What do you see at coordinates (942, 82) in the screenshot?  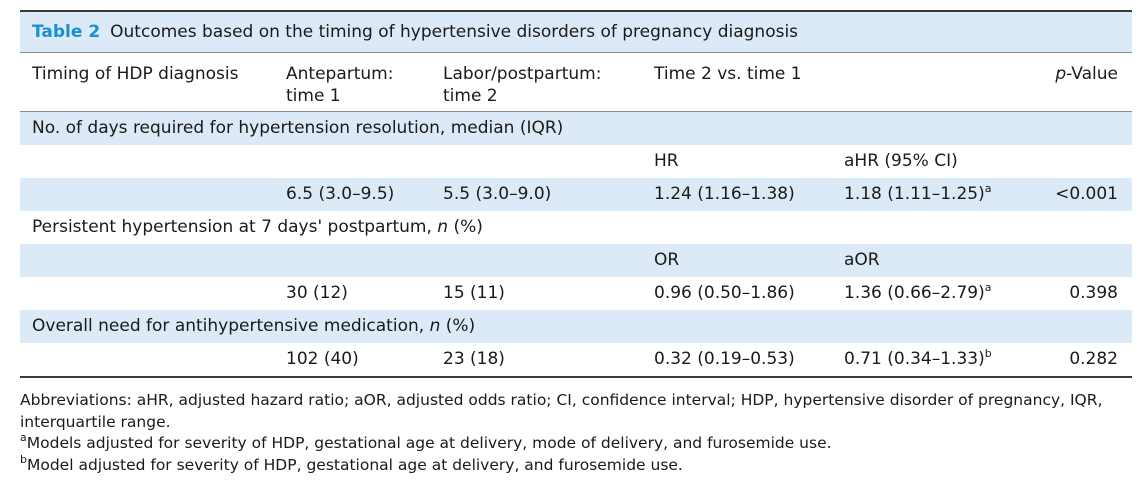 I see `header-empty` at bounding box center [942, 82].